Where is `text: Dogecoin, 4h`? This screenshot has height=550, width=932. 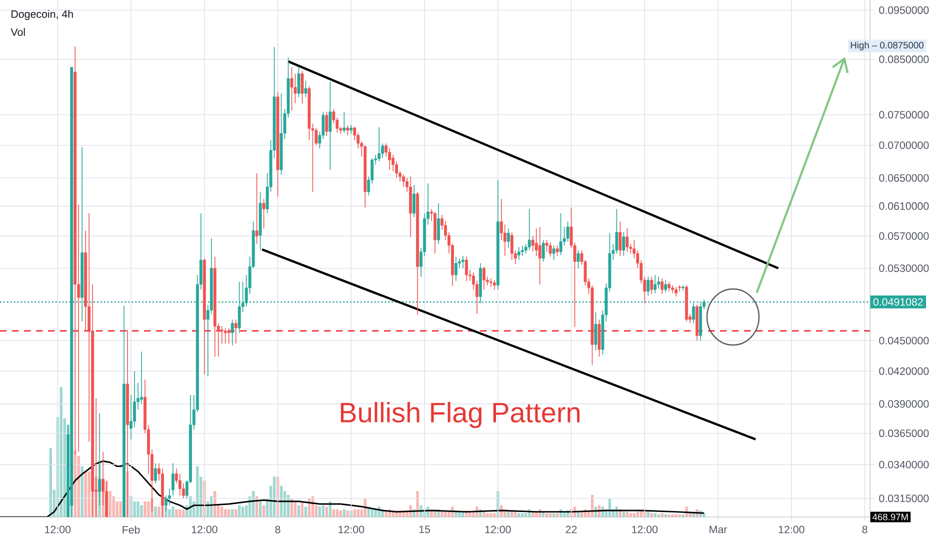 text: Dogecoin, 4h is located at coordinates (42, 15).